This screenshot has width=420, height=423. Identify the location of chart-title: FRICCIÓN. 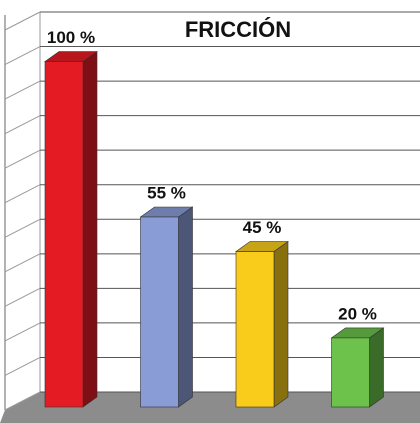
(238, 29).